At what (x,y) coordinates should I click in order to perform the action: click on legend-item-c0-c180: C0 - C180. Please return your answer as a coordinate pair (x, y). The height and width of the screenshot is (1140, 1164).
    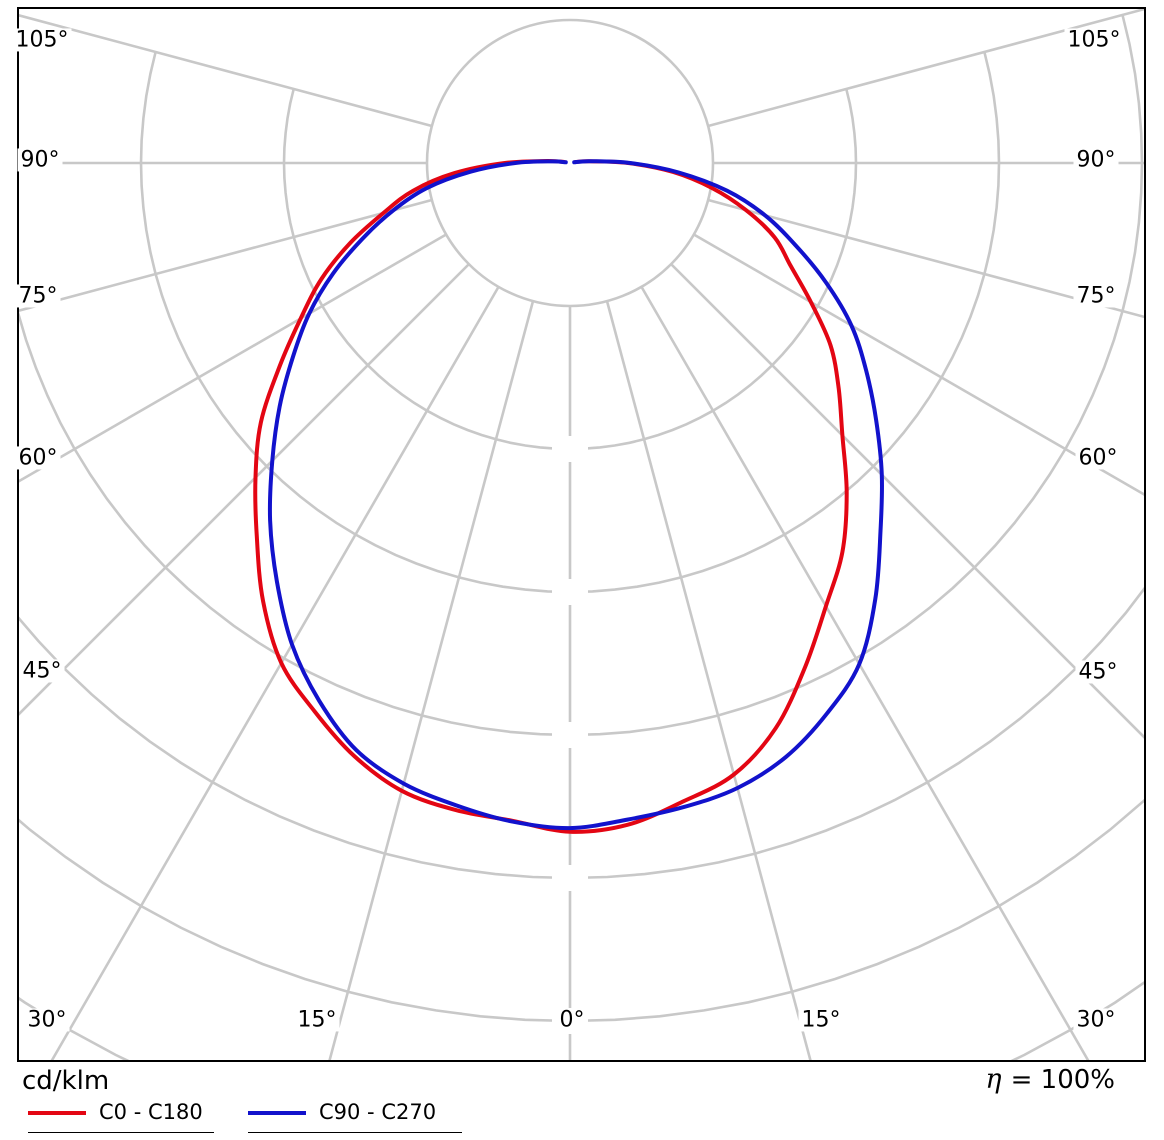
    Looking at the image, I should click on (121, 1117).